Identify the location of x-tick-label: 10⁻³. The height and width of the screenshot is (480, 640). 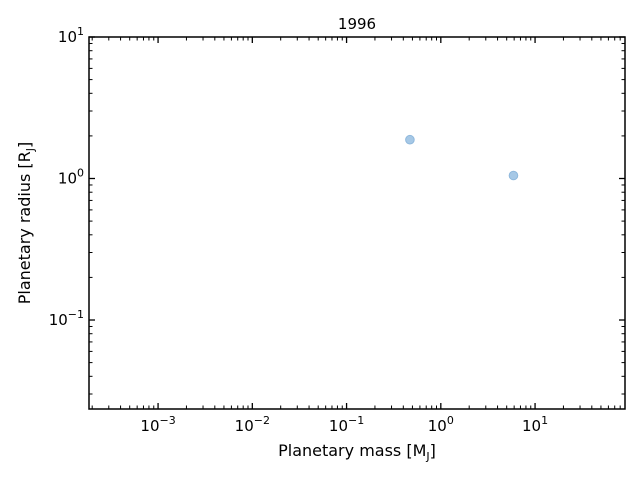
(157, 424).